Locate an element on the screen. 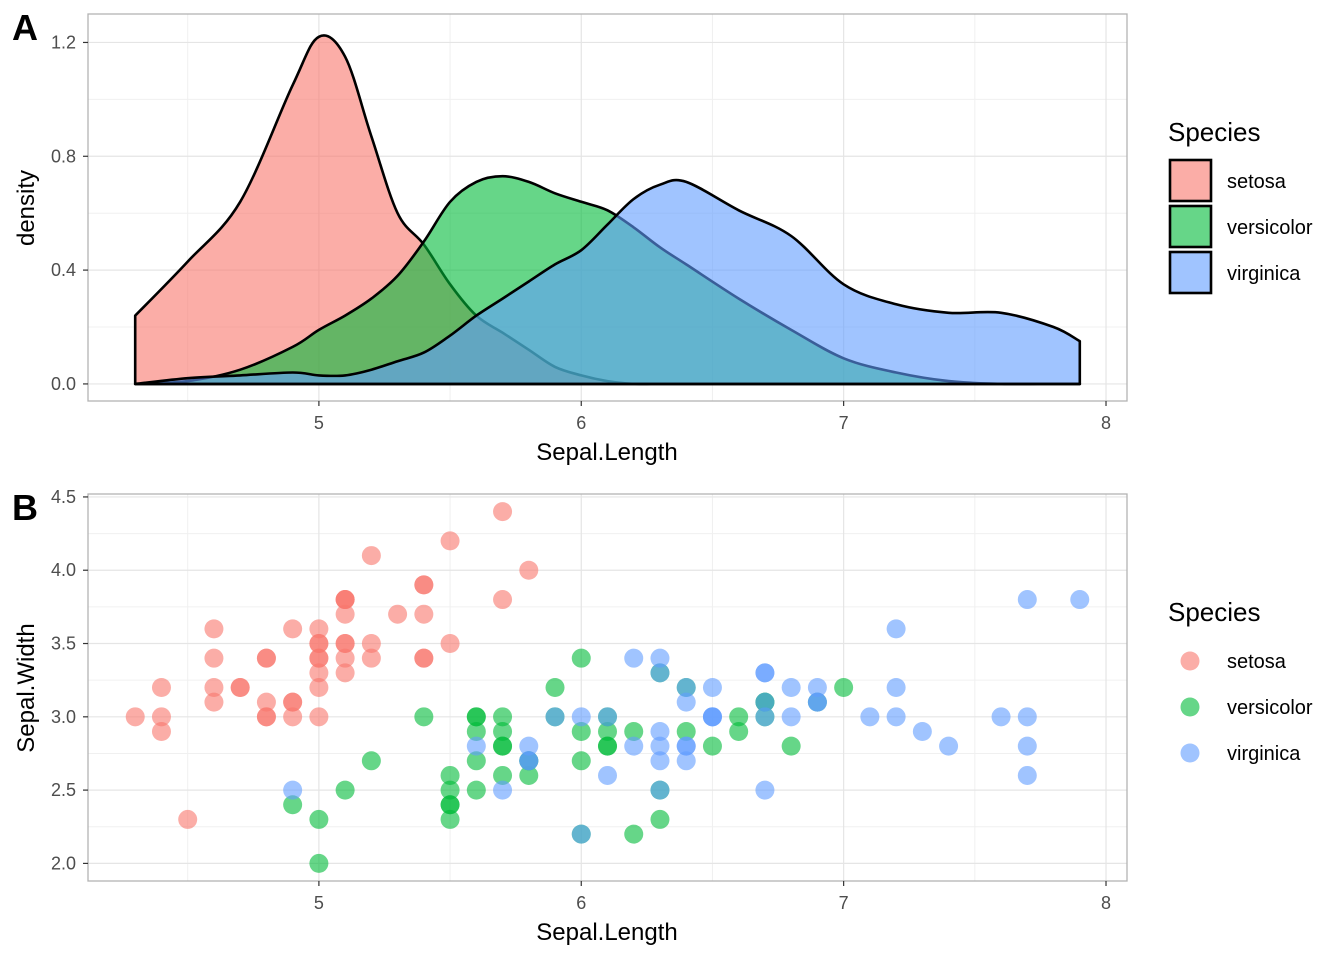  panel-b-legend-swatch-setosa is located at coordinates (1190, 661).